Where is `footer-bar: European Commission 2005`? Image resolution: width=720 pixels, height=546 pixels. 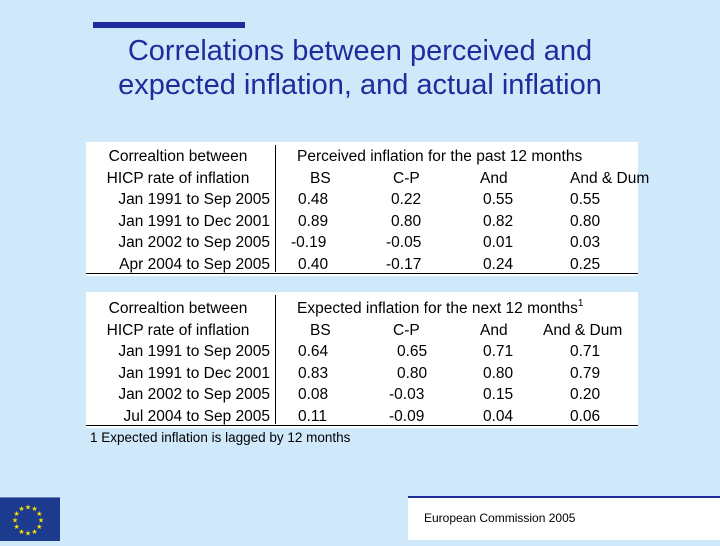 footer-bar: European Commission 2005 is located at coordinates (564, 518).